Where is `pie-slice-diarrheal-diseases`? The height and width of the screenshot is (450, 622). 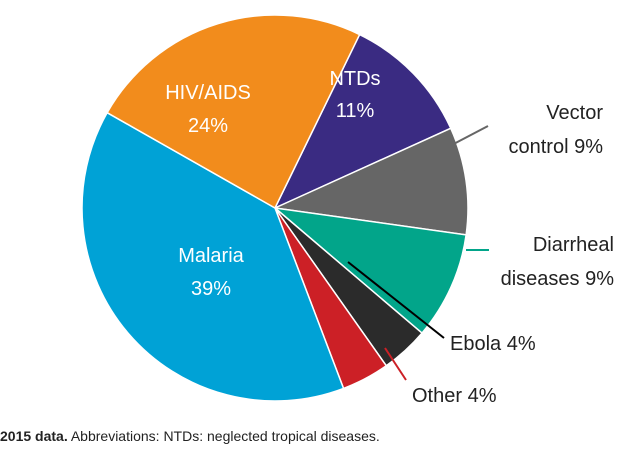 pie-slice-diarrheal-diseases is located at coordinates (369, 270).